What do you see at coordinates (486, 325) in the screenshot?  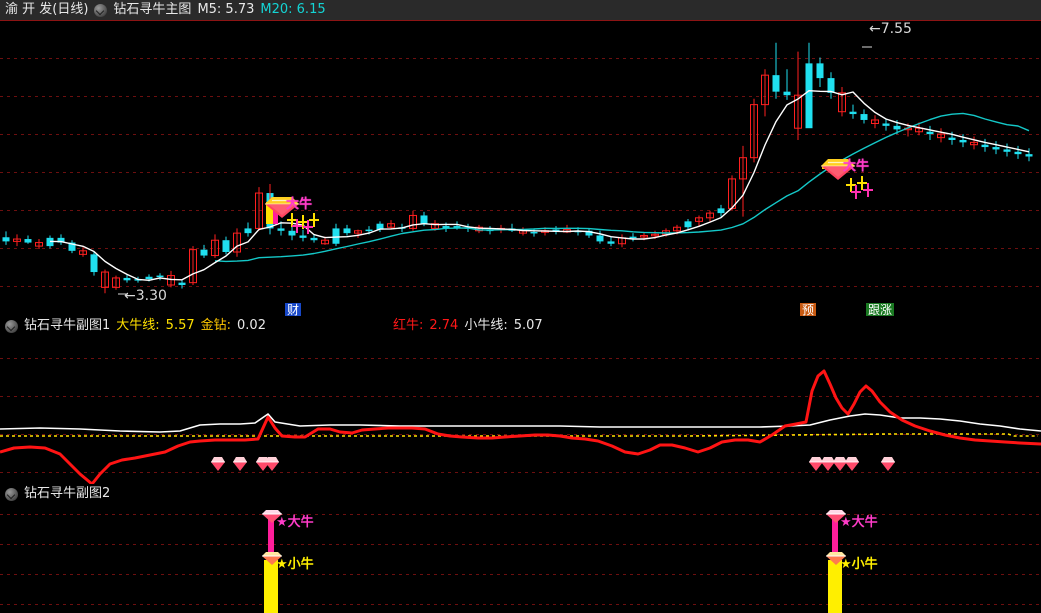 I see `xiaoniuxian-label: 小牛线:` at bounding box center [486, 325].